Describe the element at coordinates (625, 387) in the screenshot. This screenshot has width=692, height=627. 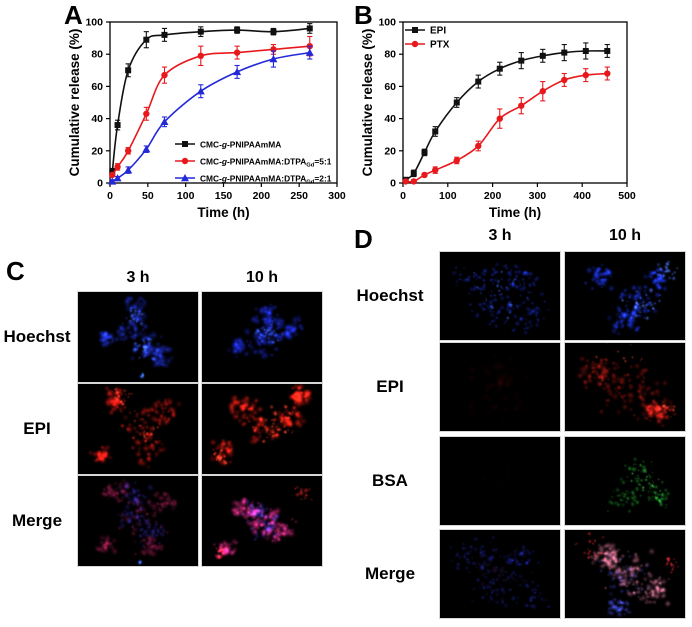
I see `panel-d-image-epi-10h` at that location.